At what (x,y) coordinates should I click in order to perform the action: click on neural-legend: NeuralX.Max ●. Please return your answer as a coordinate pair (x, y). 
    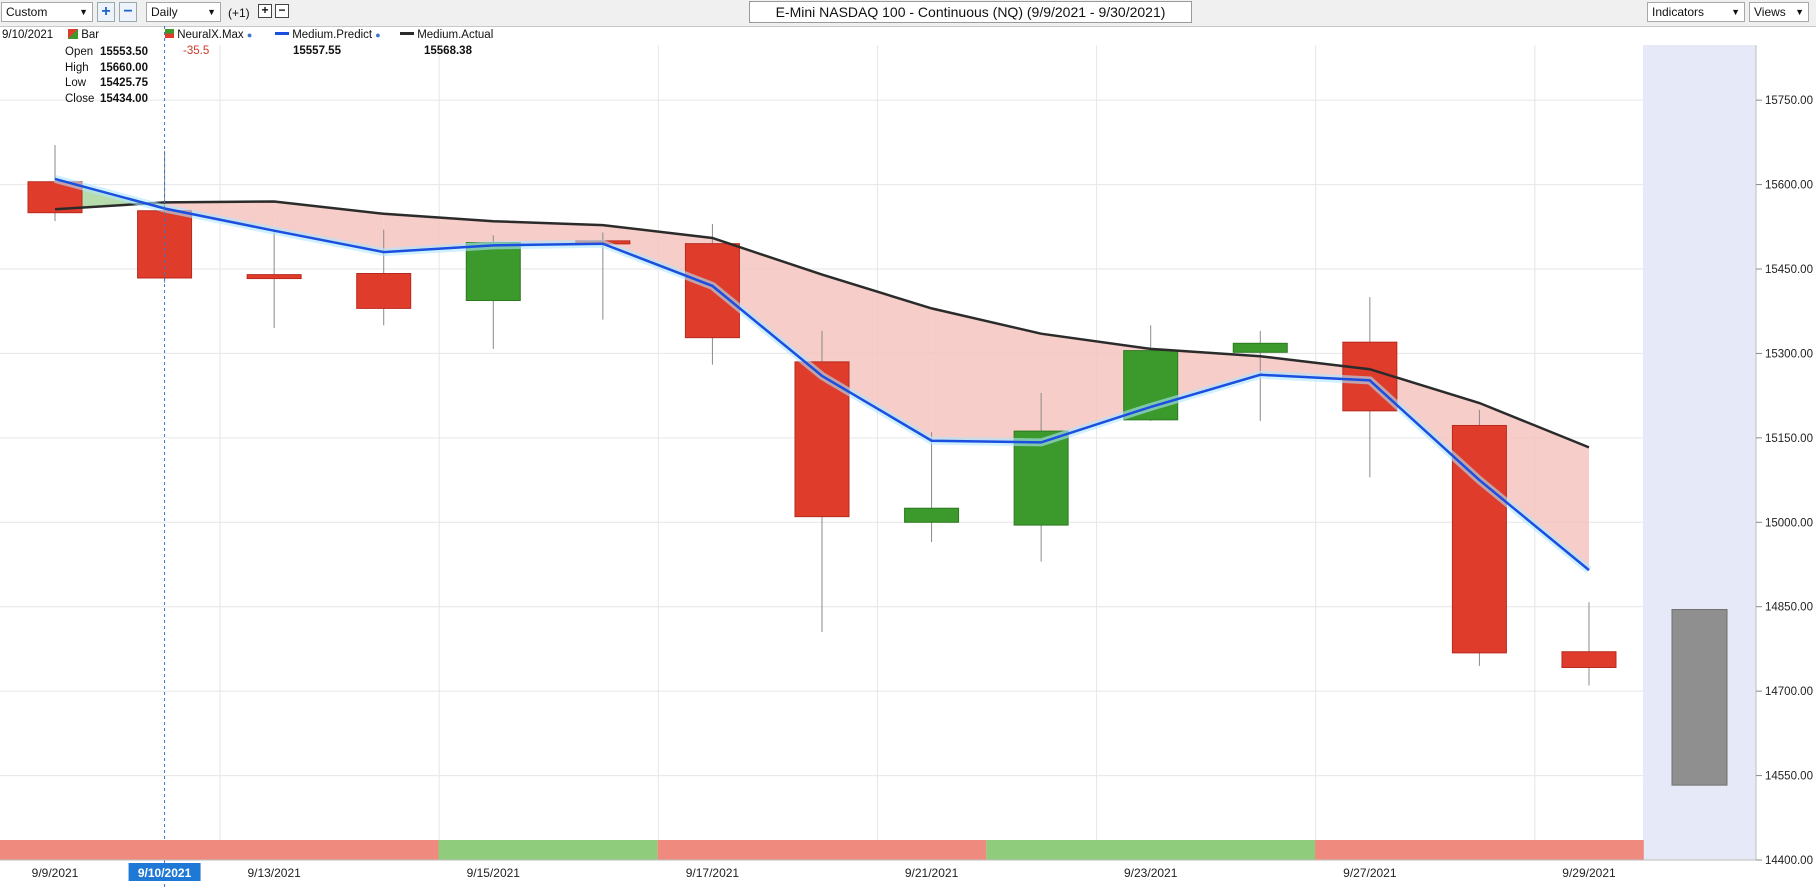
    Looking at the image, I should click on (208, 35).